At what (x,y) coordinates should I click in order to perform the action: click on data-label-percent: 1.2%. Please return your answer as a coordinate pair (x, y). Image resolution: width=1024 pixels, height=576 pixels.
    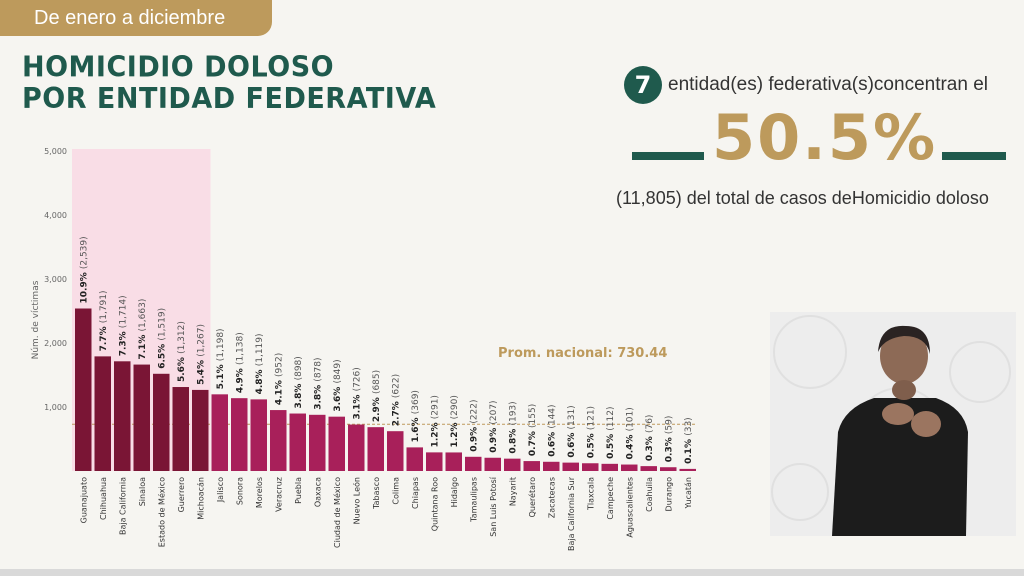
    Looking at the image, I should click on (455, 433).